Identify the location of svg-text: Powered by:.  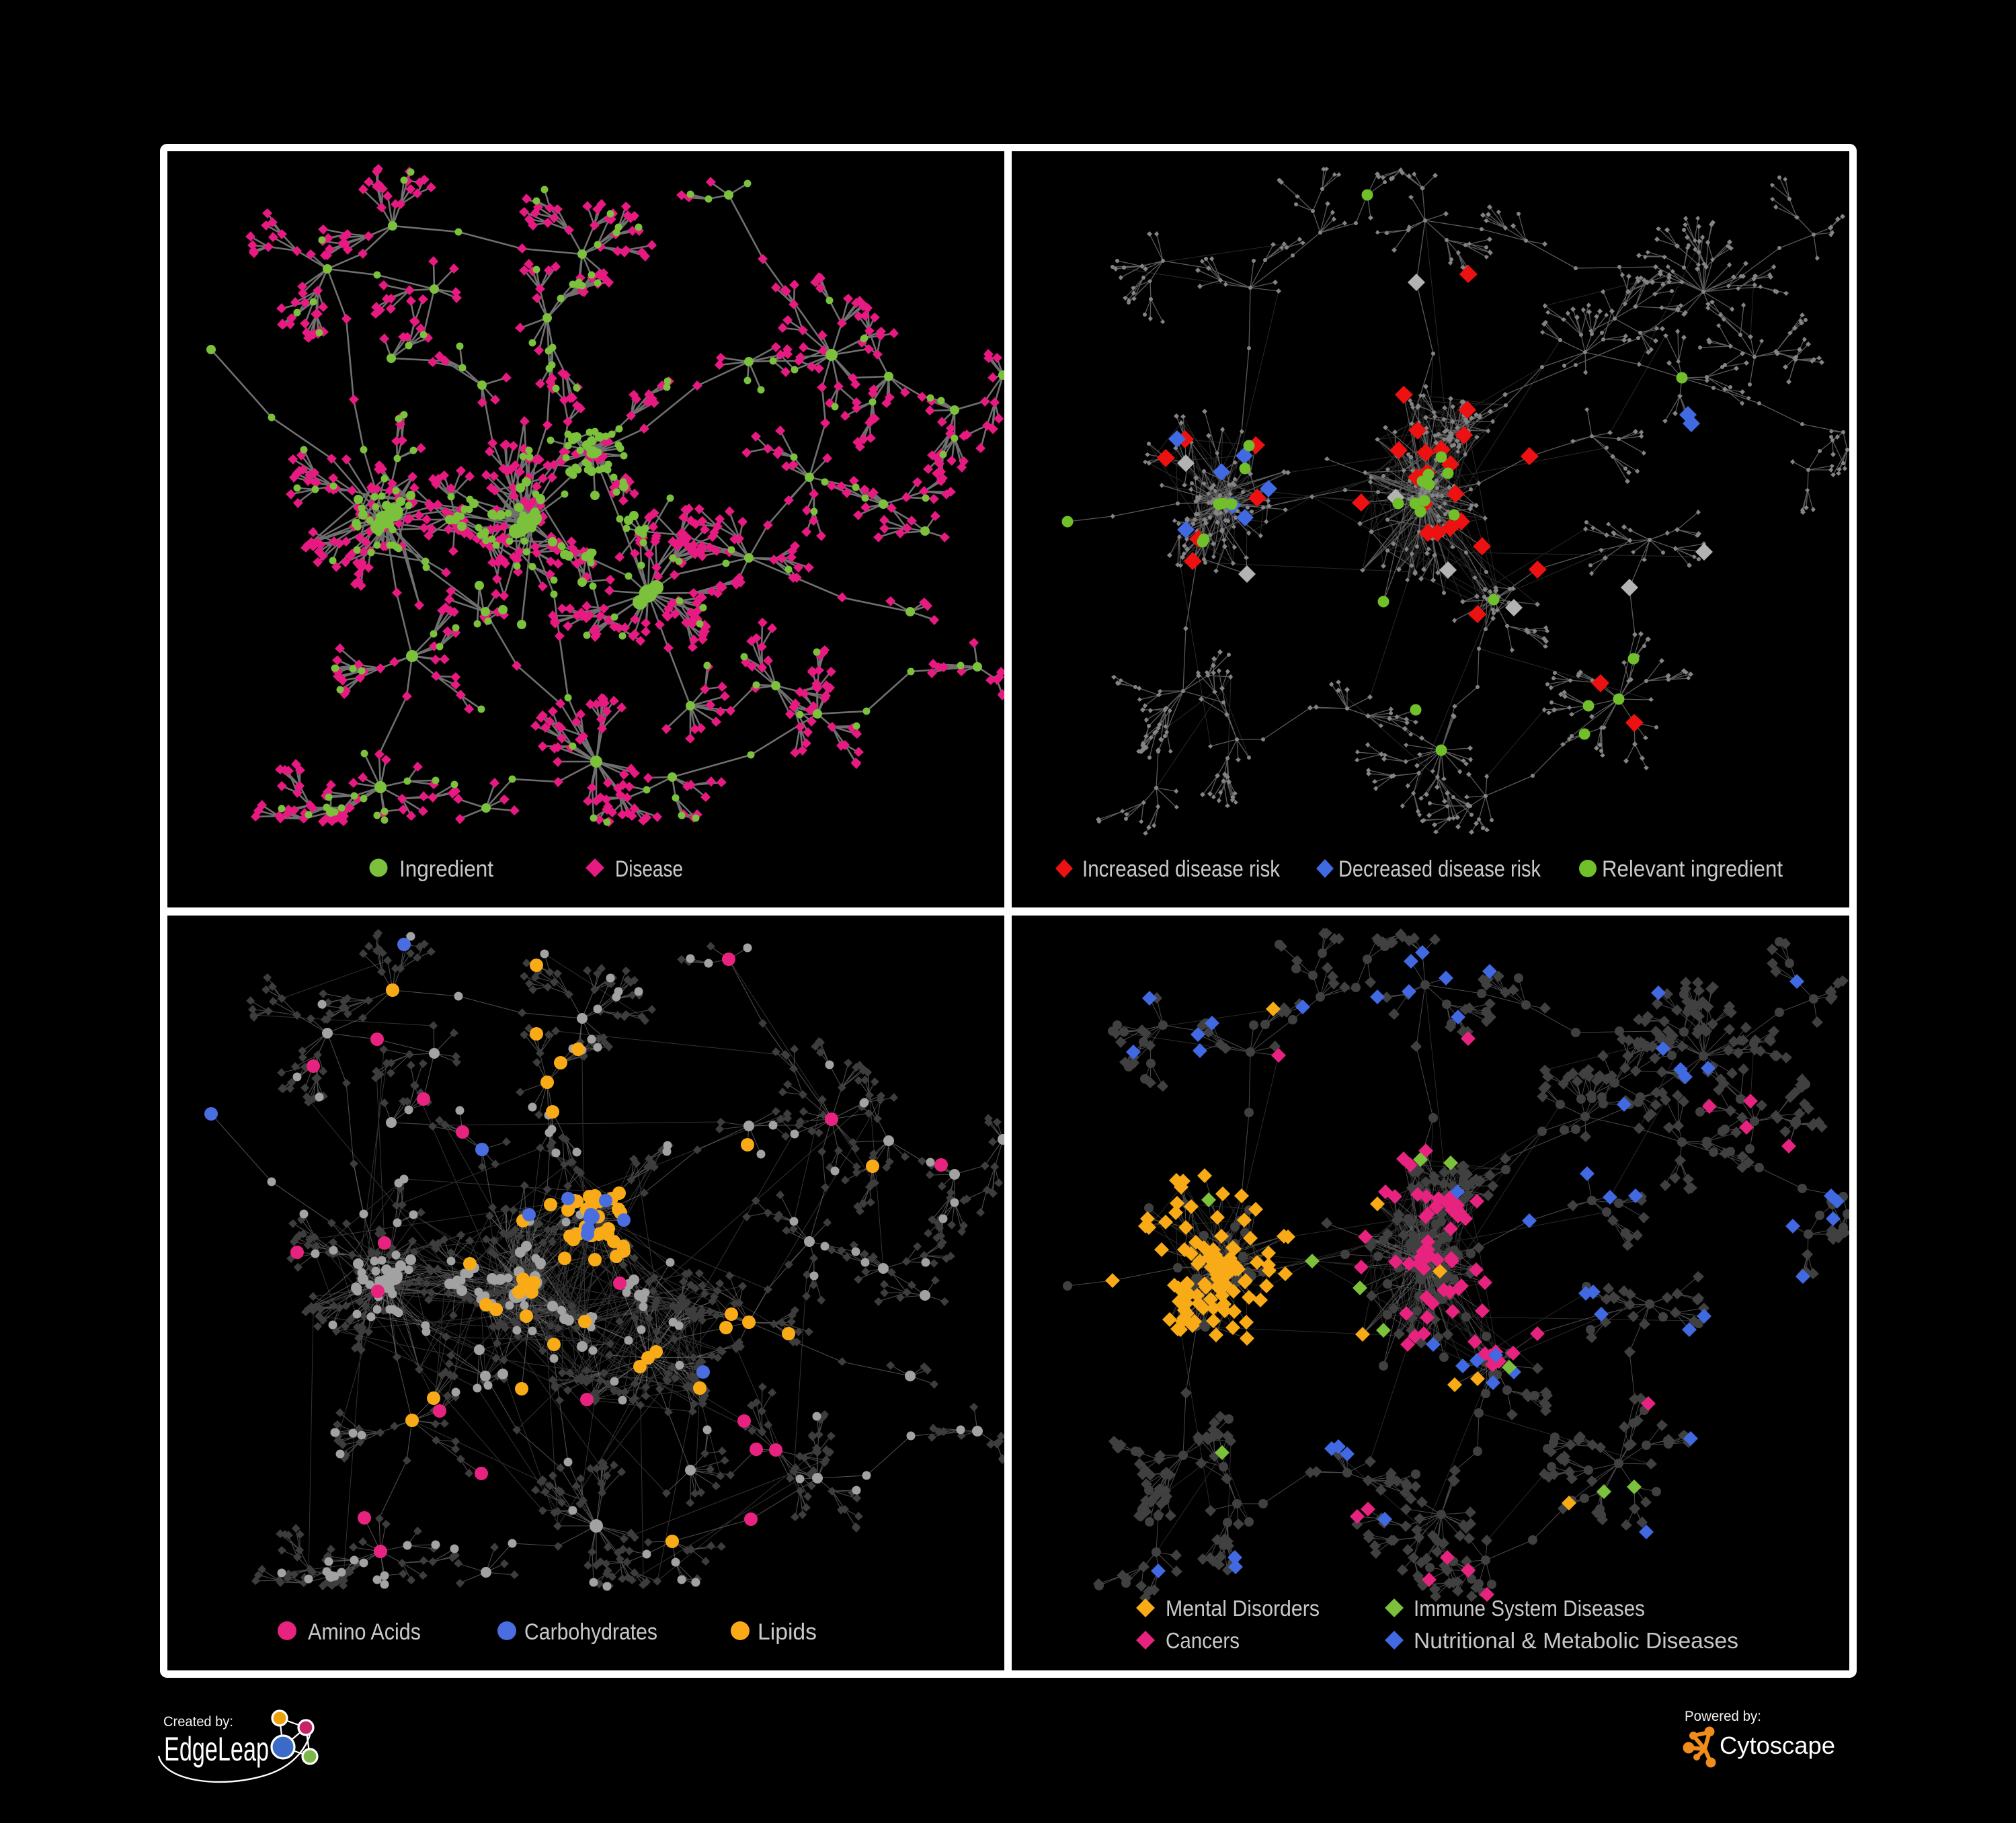
(1723, 1716).